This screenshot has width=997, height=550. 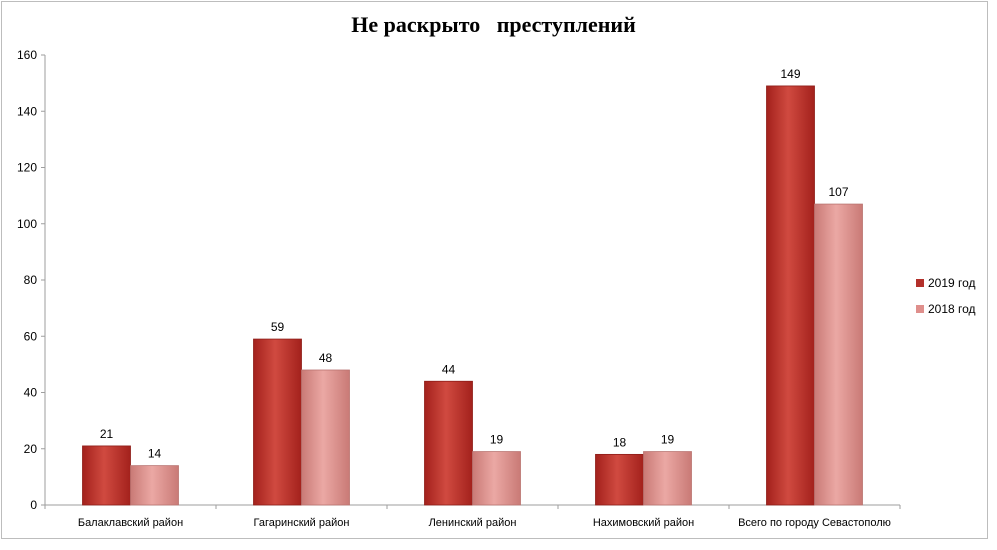 What do you see at coordinates (27, 55) in the screenshot?
I see `y-tick-label: 160` at bounding box center [27, 55].